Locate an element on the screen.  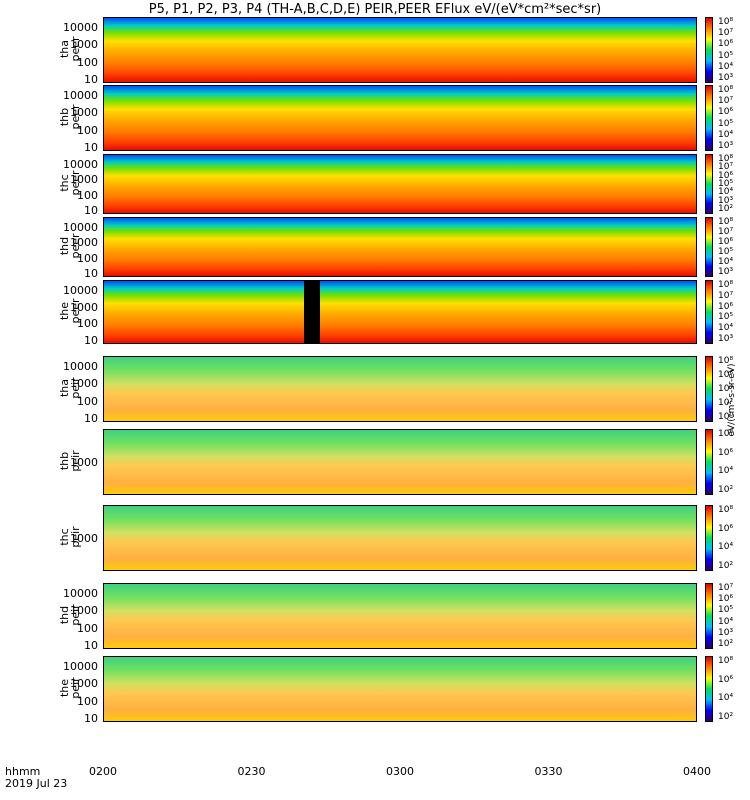
x-tick-label: 0300 is located at coordinates (400, 771).